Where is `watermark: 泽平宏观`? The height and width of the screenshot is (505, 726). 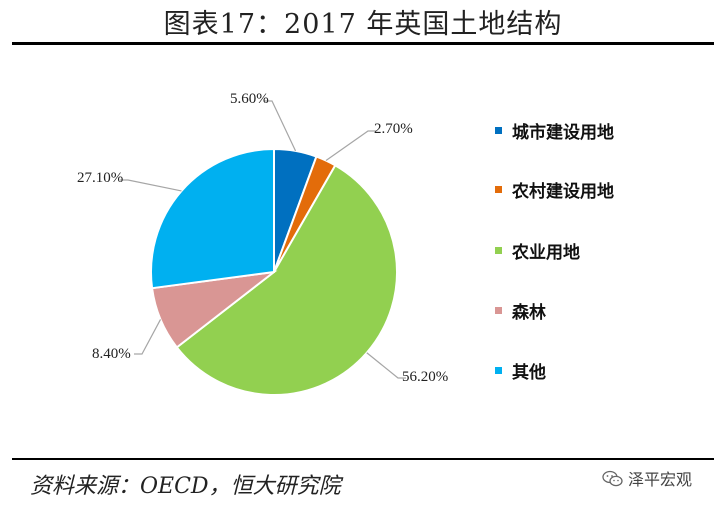 watermark: 泽平宏观 is located at coordinates (647, 479).